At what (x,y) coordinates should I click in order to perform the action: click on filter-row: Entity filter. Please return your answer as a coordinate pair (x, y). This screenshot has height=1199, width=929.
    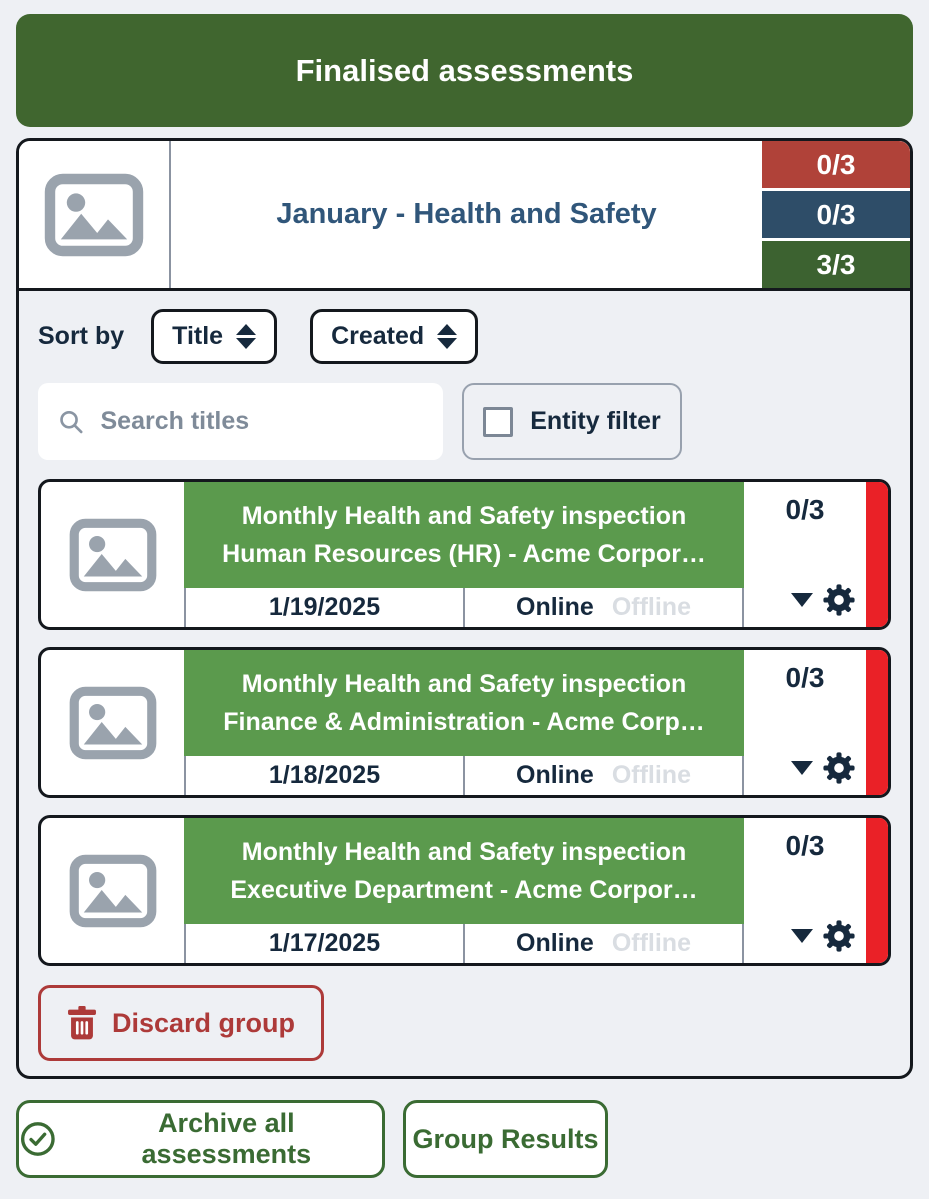
    Looking at the image, I should click on (464, 421).